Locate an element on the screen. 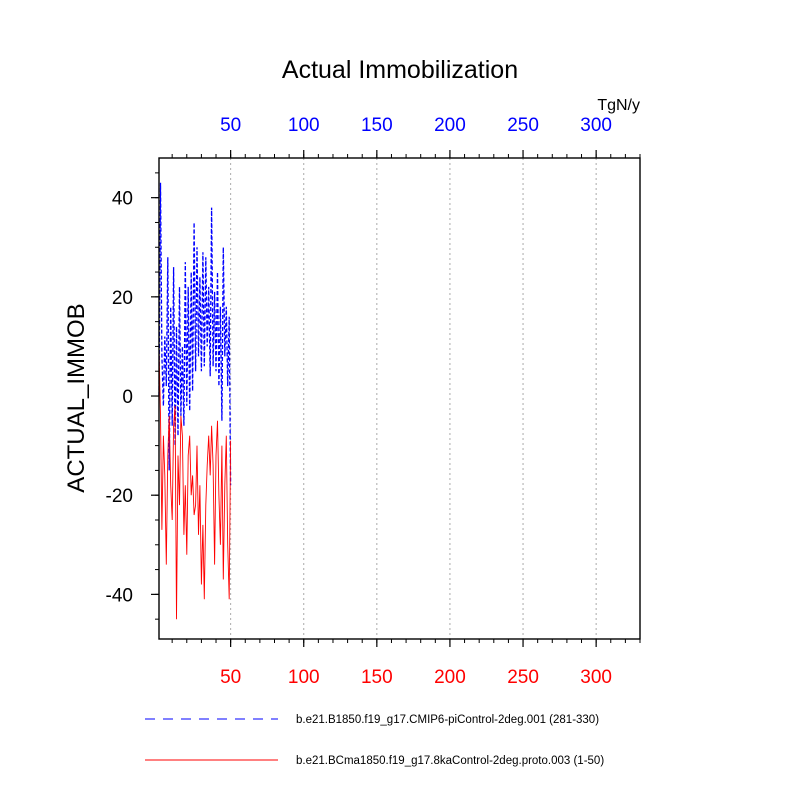 This screenshot has width=800, height=800. y-axis-label: ACTUAL_IMMOB is located at coordinates (76, 397).